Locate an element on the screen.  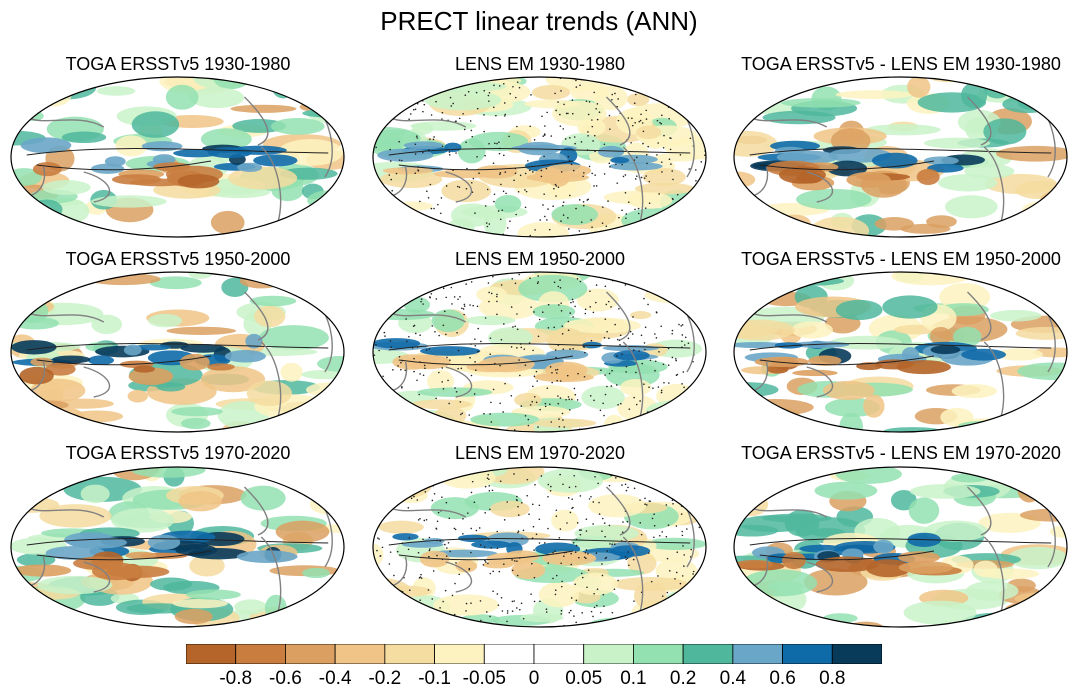
colorbar-tick-label: -0.6 is located at coordinates (285, 678).